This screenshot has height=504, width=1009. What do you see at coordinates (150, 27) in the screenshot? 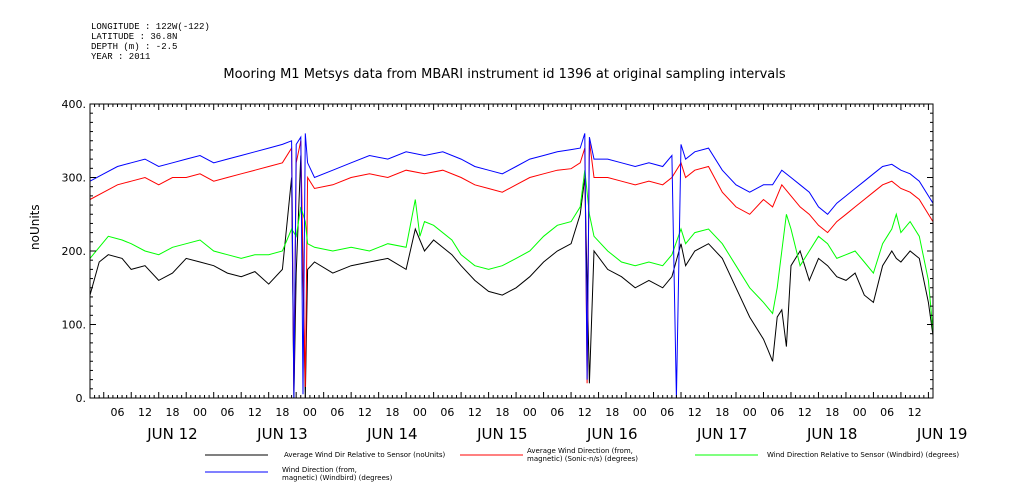
I see `longitude-label: LONGITUDE : 122W(-122)` at bounding box center [150, 27].